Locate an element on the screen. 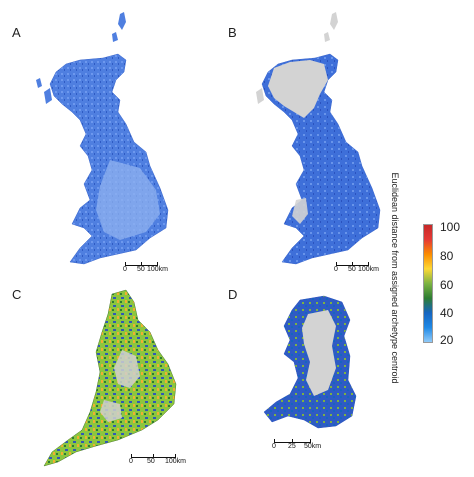  legend-tick-40: 40 is located at coordinates (447, 313).